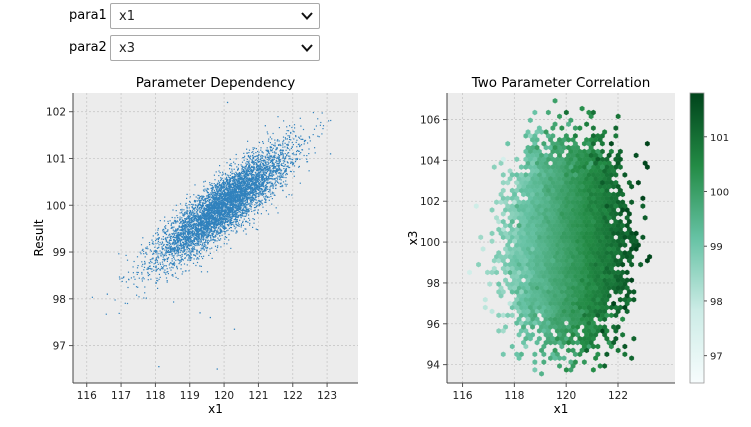 This screenshot has height=427, width=751. Describe the element at coordinates (215, 409) in the screenshot. I see `scatter-x-axis-label: x1` at that location.